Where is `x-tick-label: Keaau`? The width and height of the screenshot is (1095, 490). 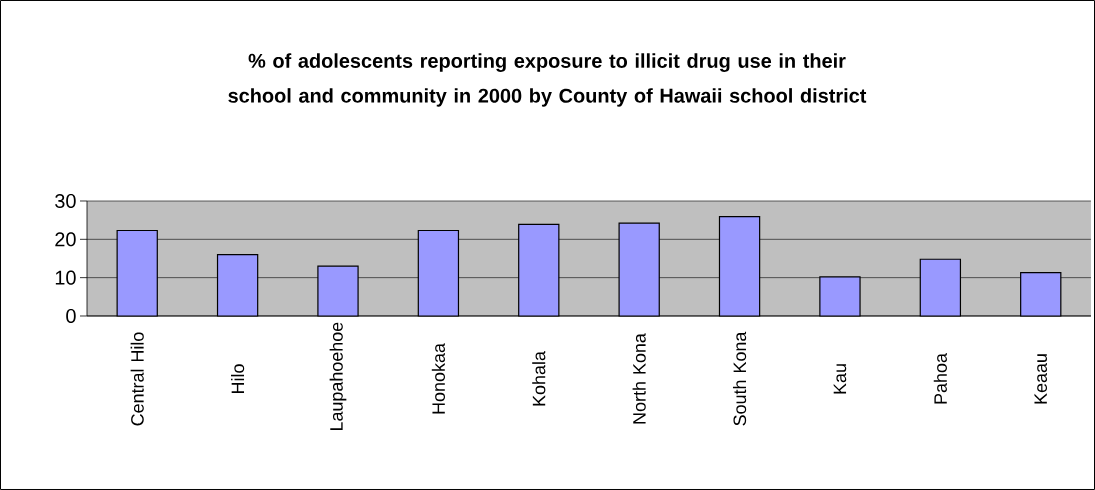 x-tick-label: Keaau is located at coordinates (1040, 379).